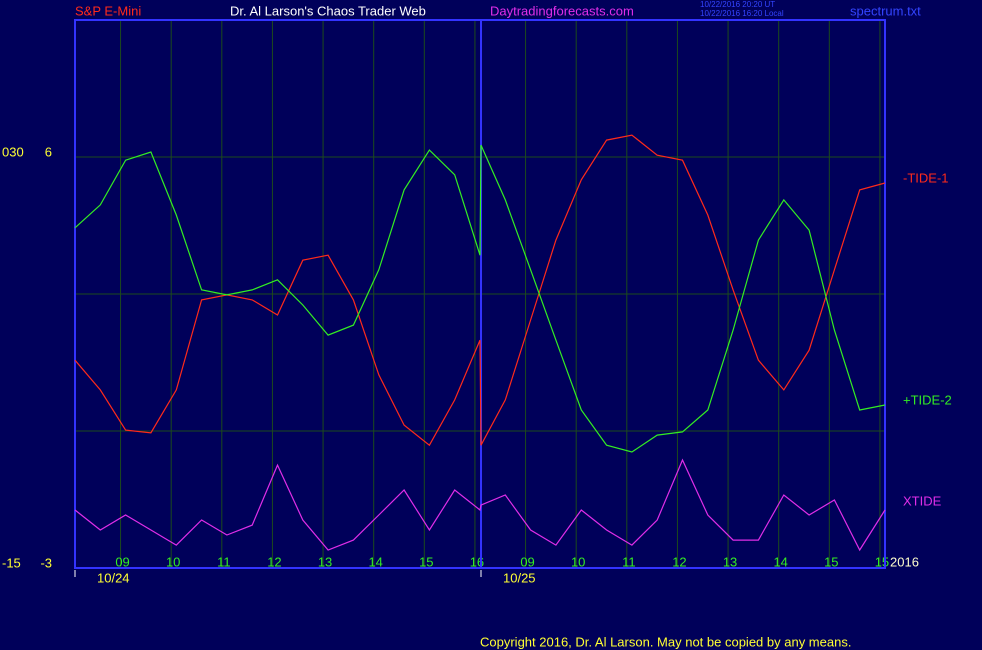 The width and height of the screenshot is (982, 650). I want to click on y2-tick-label: 030, so click(13, 151).